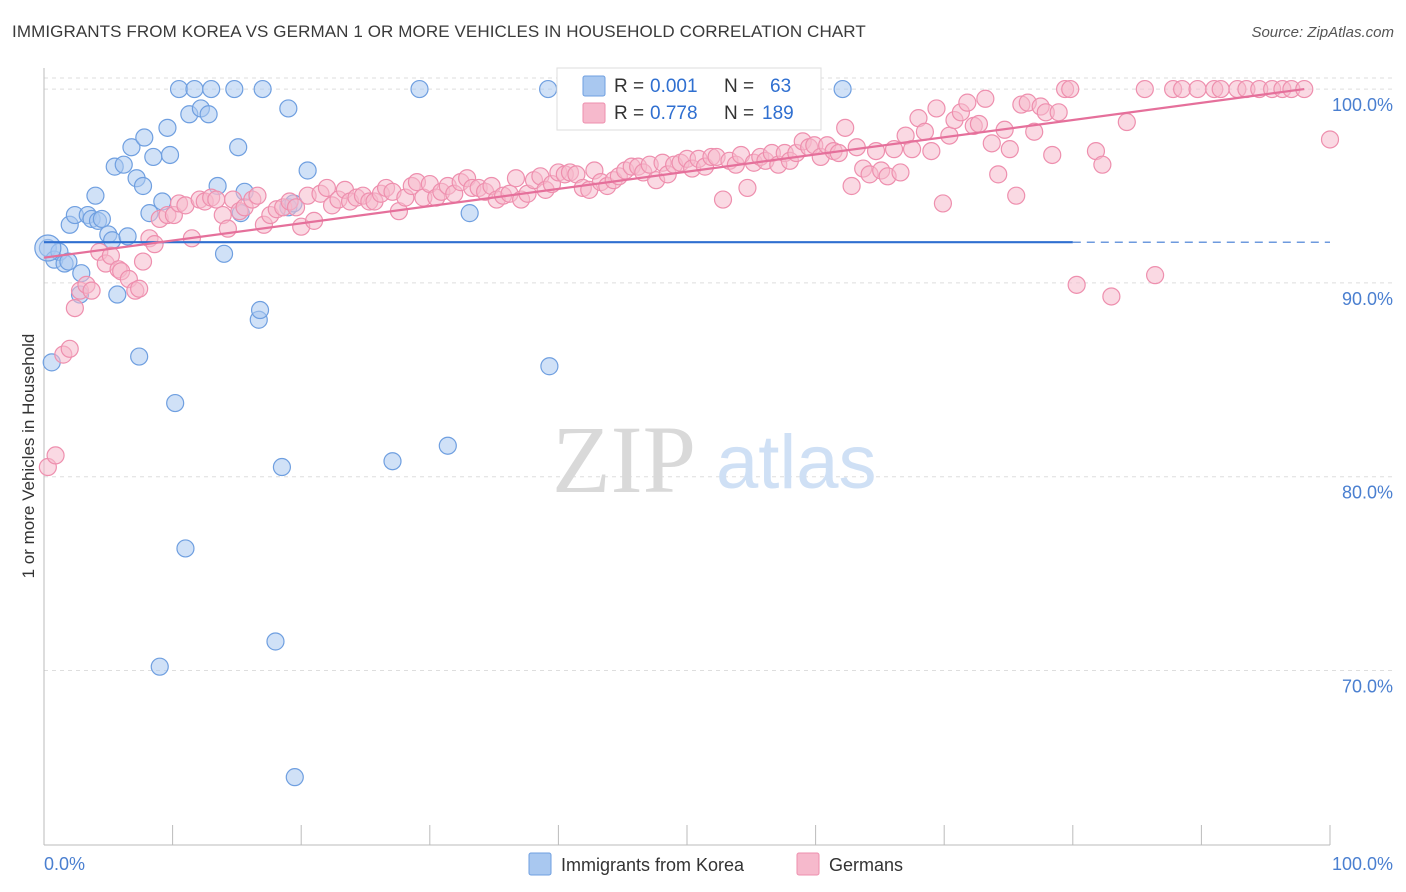 The width and height of the screenshot is (1406, 892). Describe the element at coordinates (64, 864) in the screenshot. I see `x-tick-label: 0.0%` at that location.